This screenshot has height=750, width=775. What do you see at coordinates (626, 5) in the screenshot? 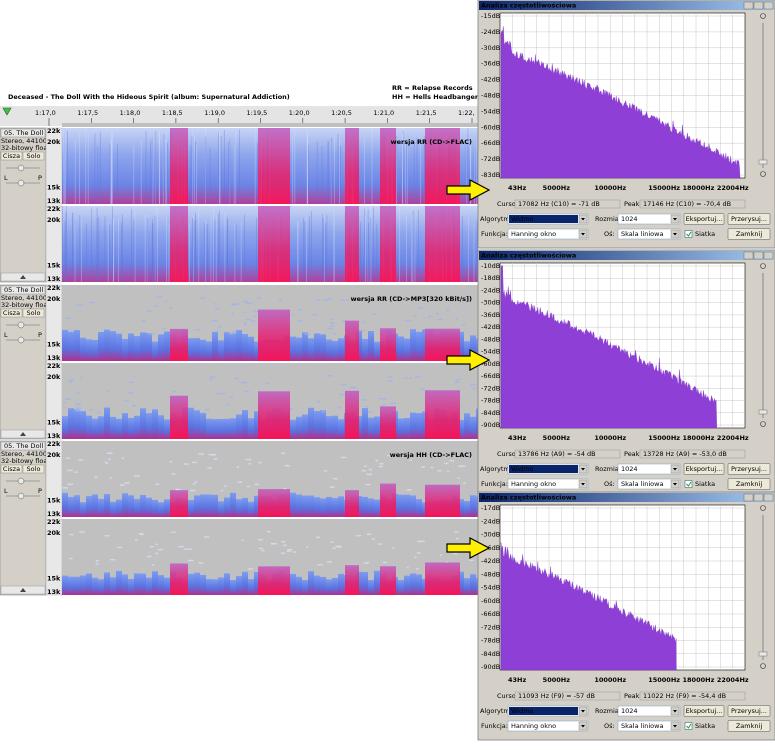
I see `window-titlebar` at bounding box center [626, 5].